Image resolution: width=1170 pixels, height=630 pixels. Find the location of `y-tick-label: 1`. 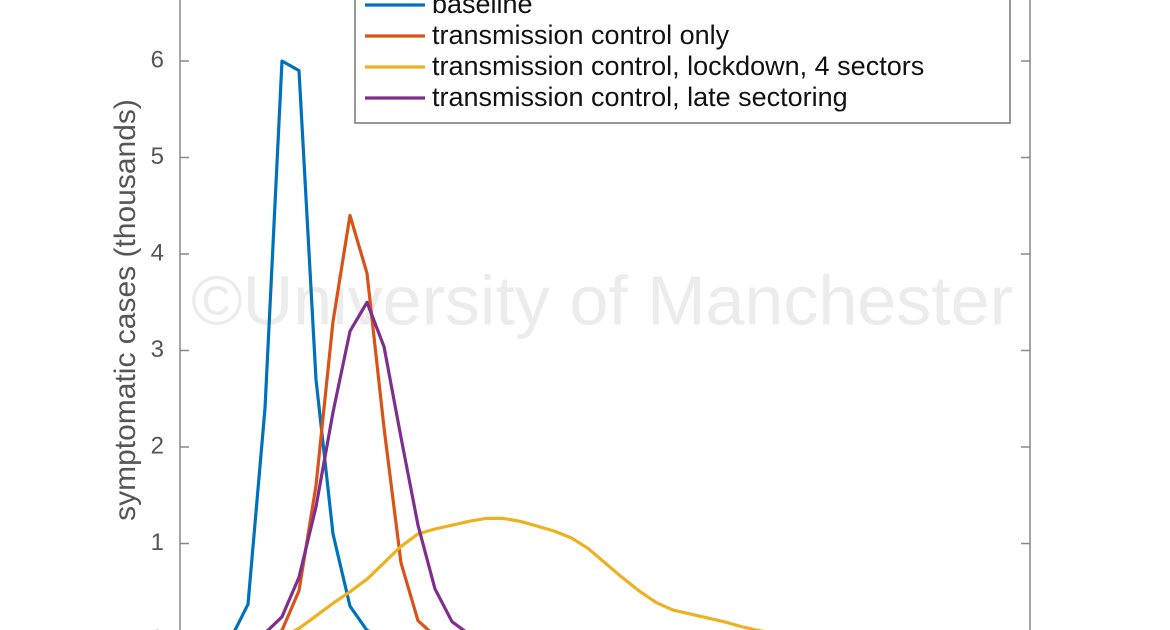

y-tick-label: 1 is located at coordinates (157, 542).